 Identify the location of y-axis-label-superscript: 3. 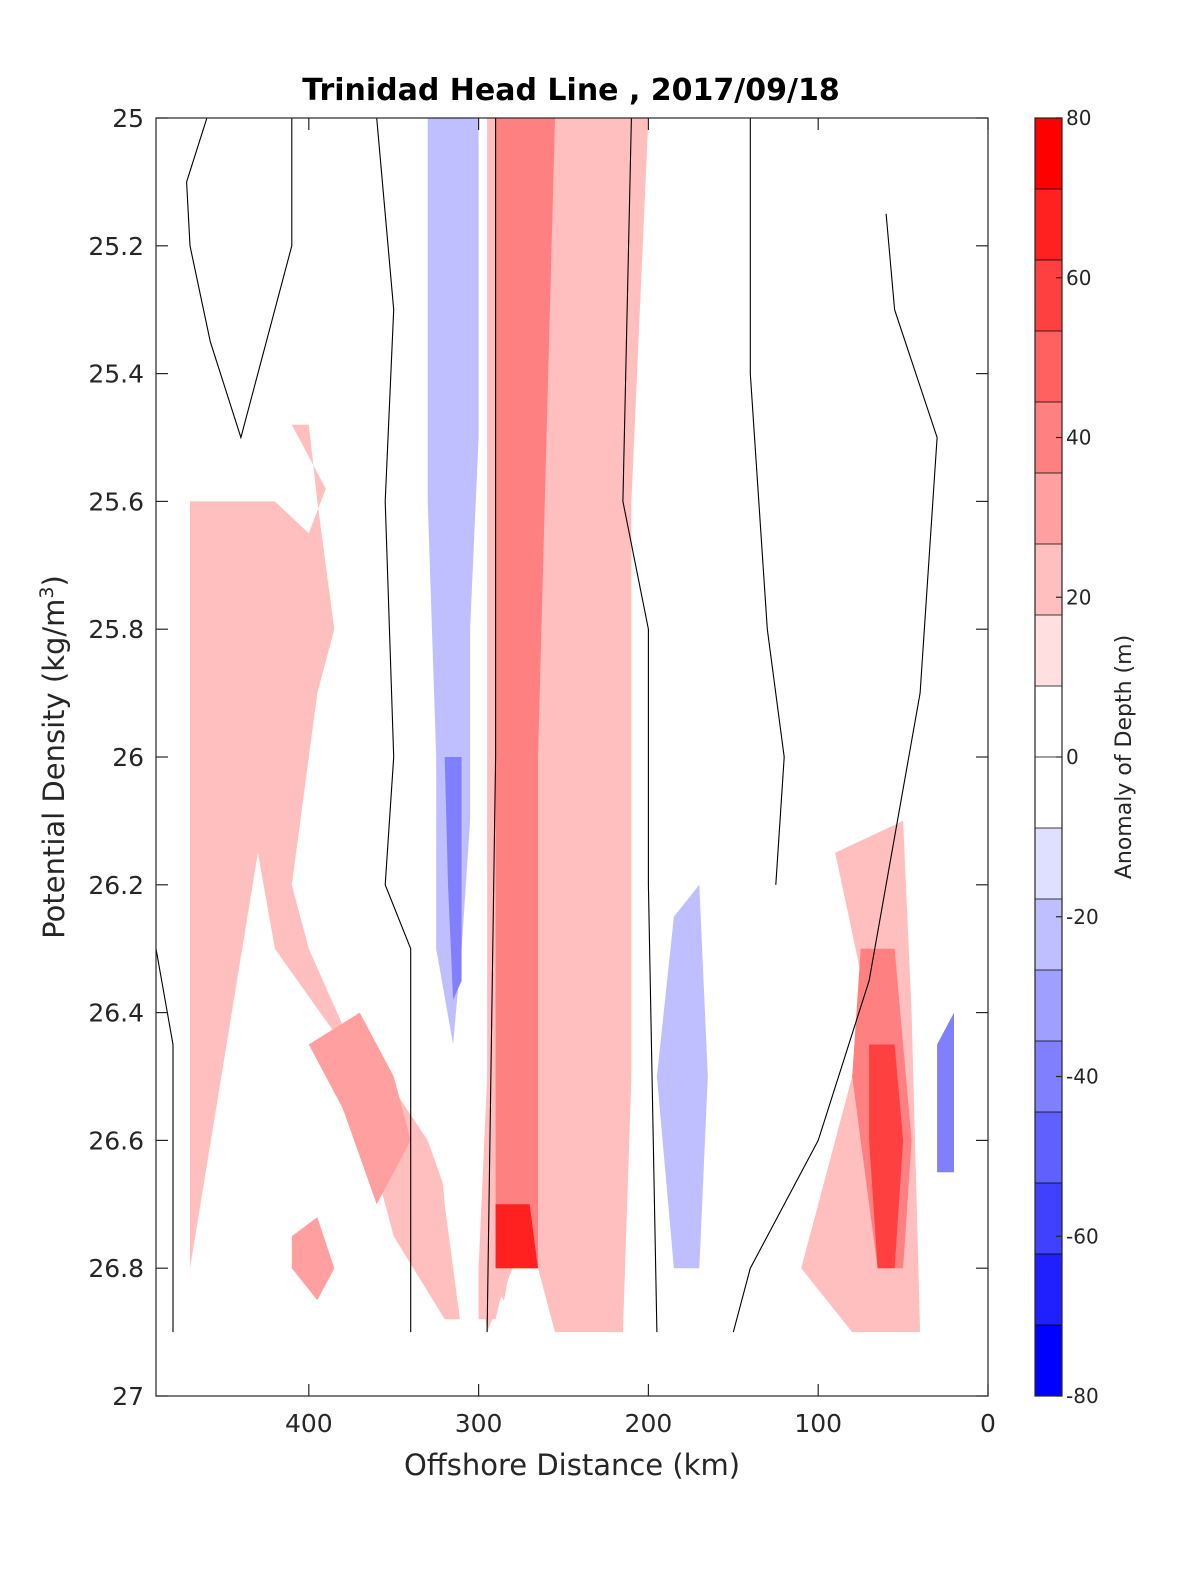
(47, 592).